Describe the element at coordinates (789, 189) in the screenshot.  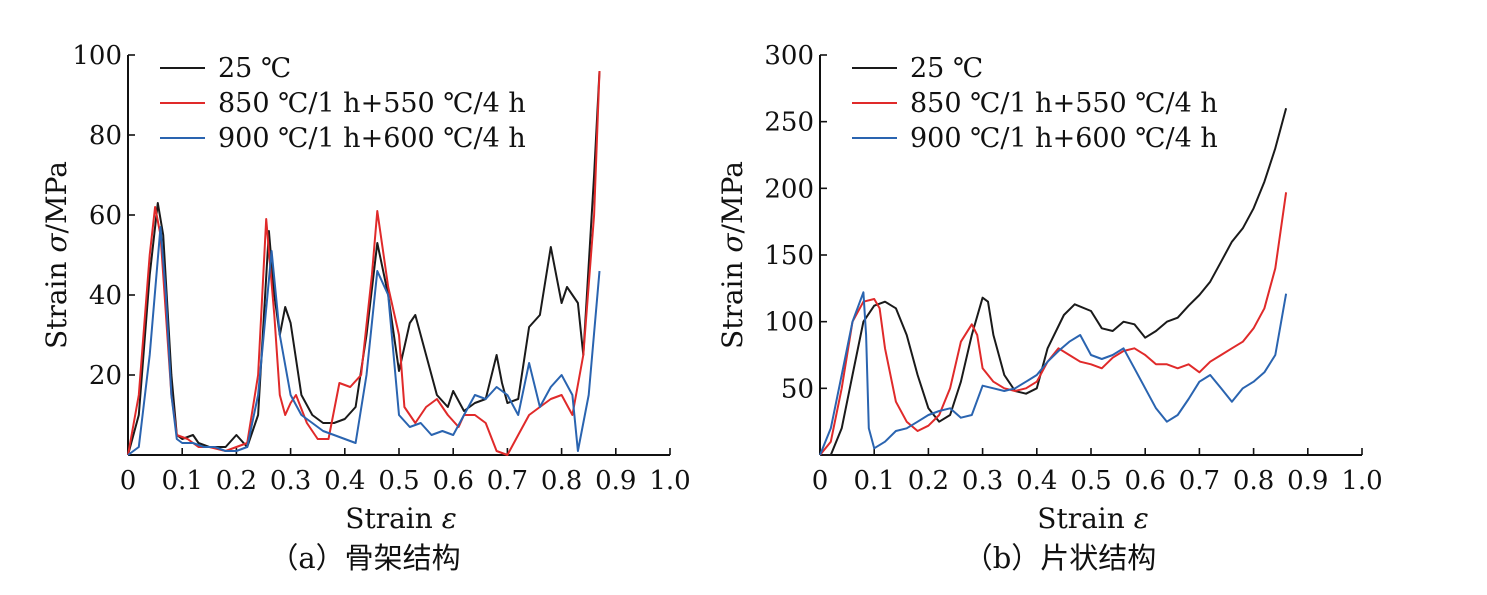
I see `y-tick-label: 200` at that location.